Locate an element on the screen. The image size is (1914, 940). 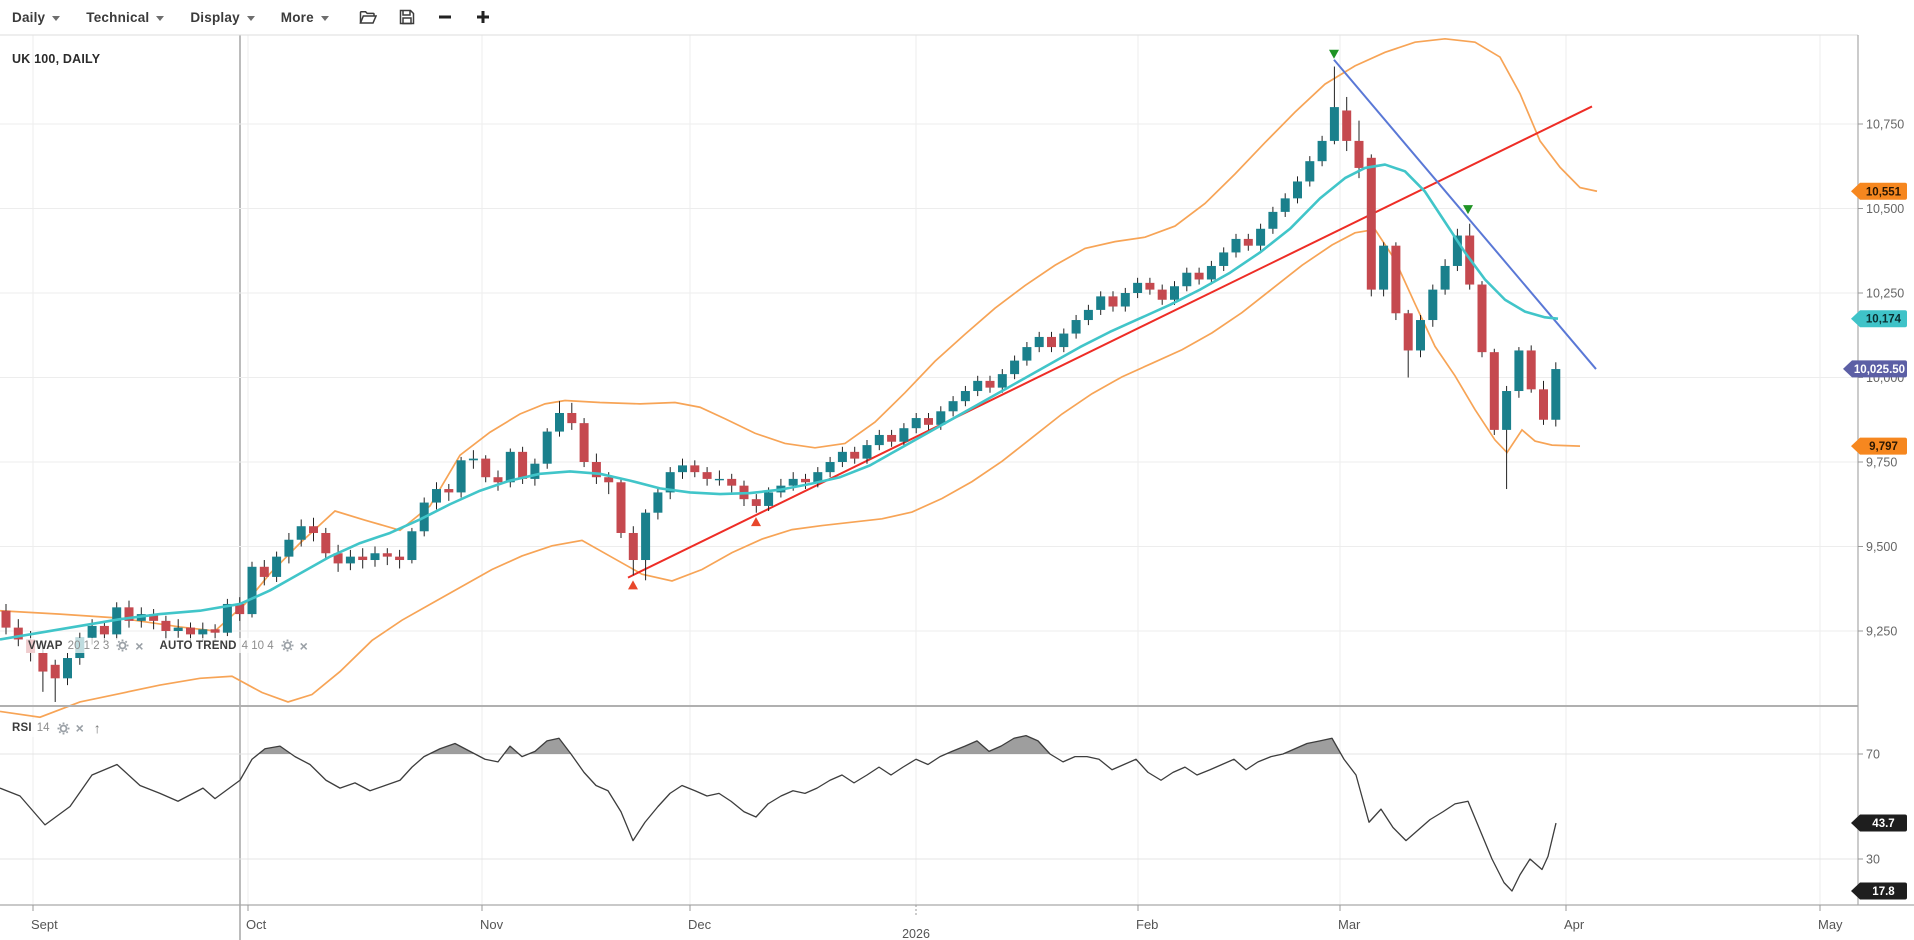
menu-technical: Technical is located at coordinates (125, 17).